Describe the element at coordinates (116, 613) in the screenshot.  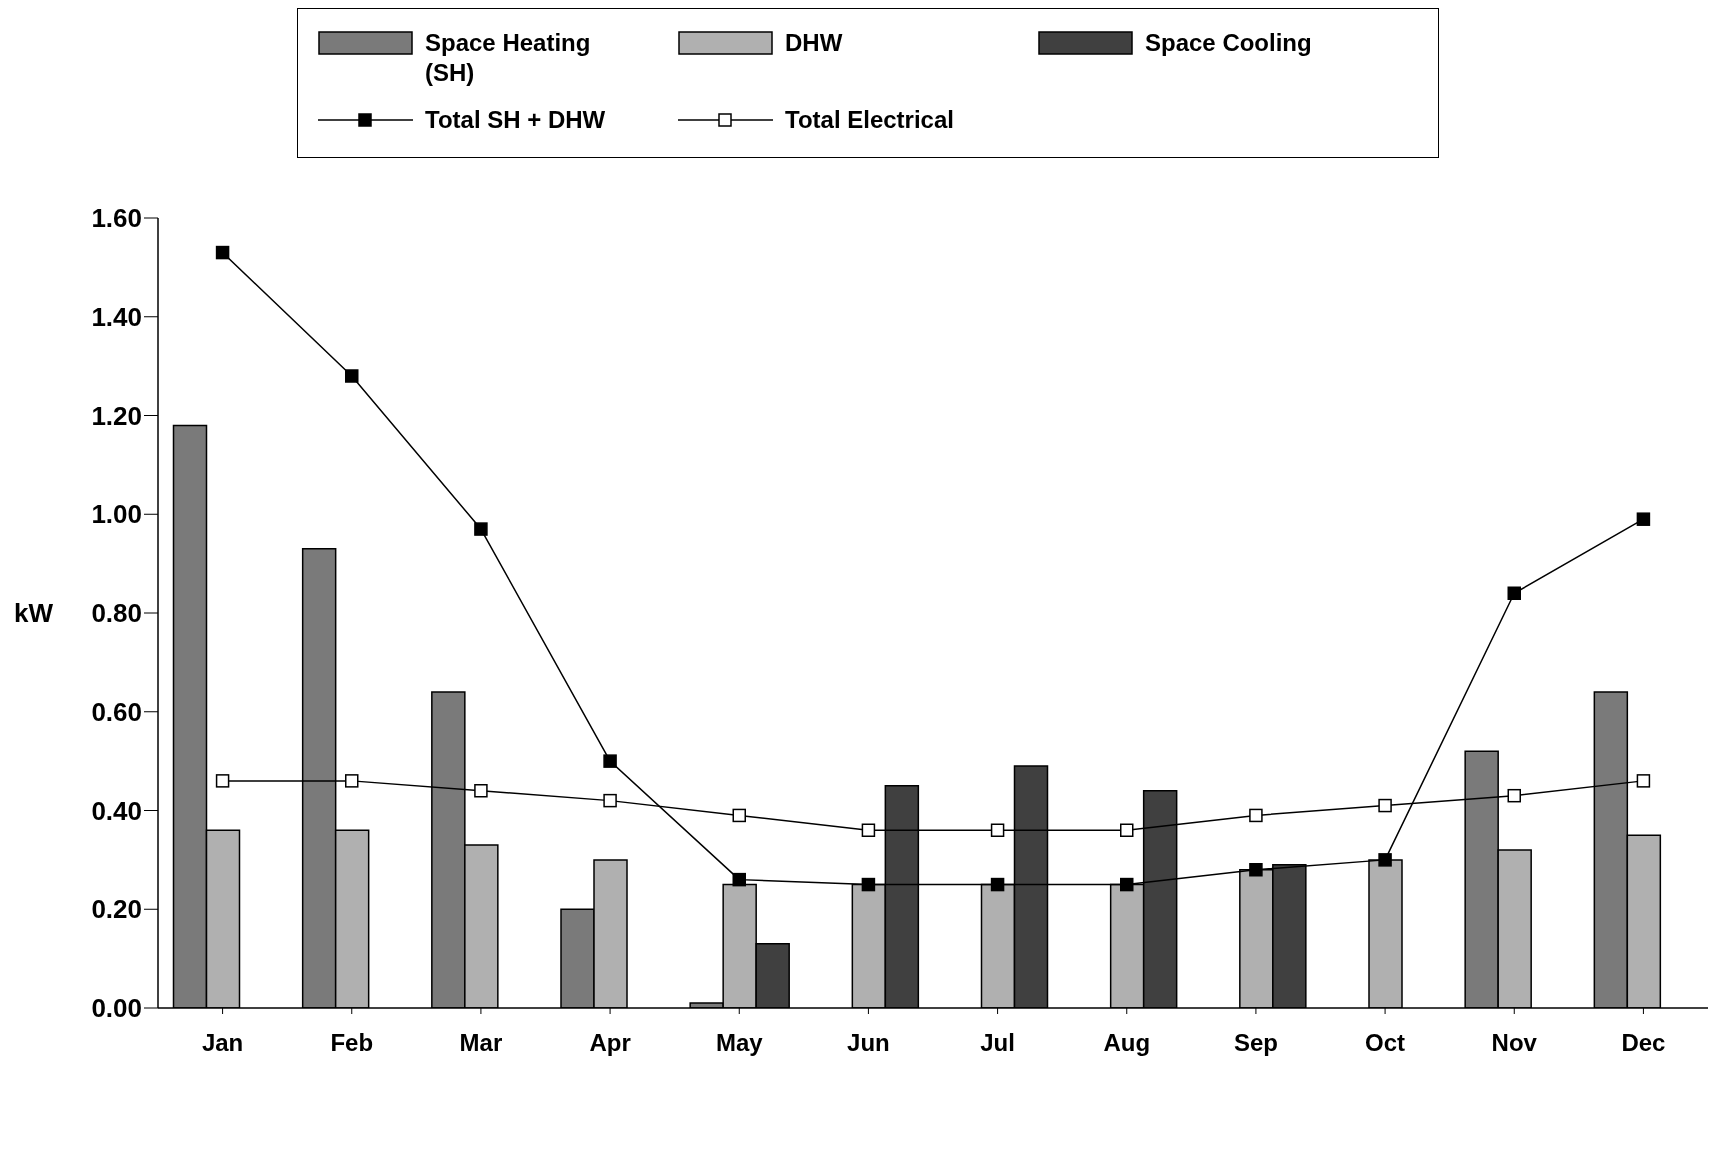
I see `y-tick-label: 0.80` at that location.